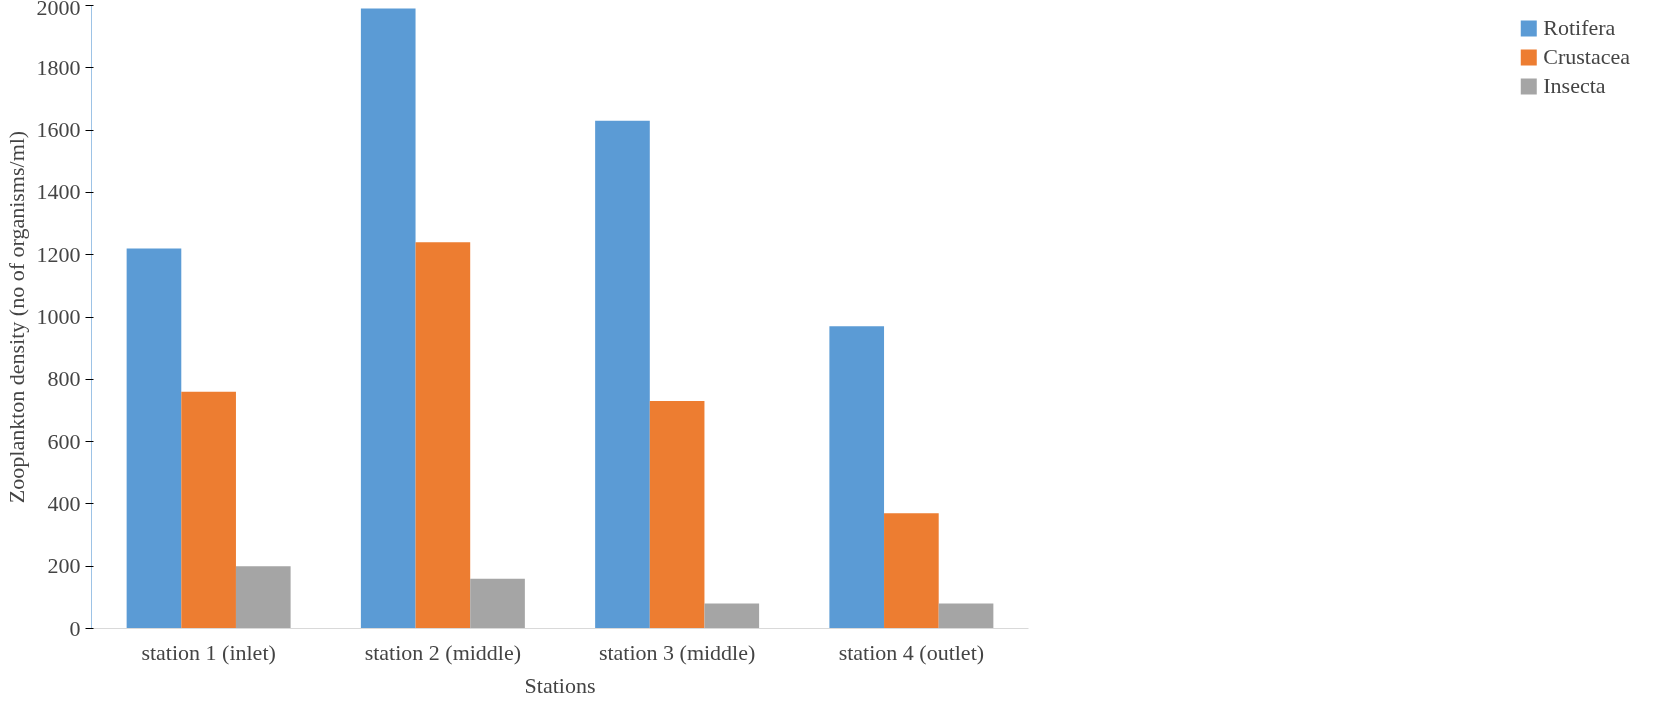 The height and width of the screenshot is (715, 1662). What do you see at coordinates (208, 652) in the screenshot?
I see `x-tick-label: station 1 (inlet)` at bounding box center [208, 652].